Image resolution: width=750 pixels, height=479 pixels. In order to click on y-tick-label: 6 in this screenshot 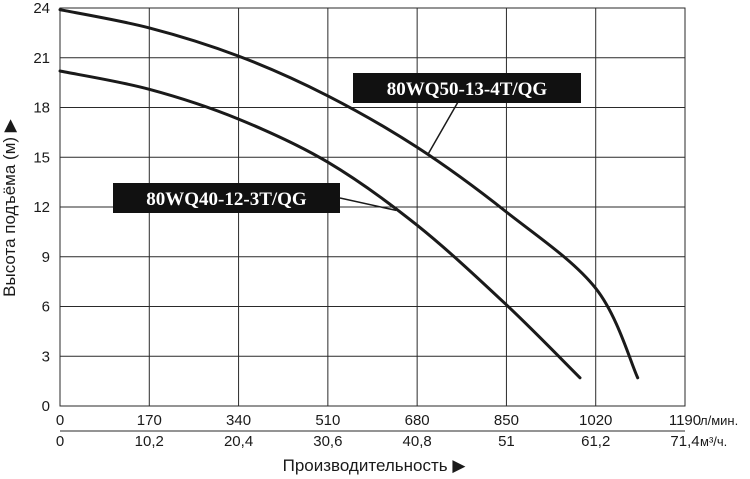, I will do `click(46, 307)`.